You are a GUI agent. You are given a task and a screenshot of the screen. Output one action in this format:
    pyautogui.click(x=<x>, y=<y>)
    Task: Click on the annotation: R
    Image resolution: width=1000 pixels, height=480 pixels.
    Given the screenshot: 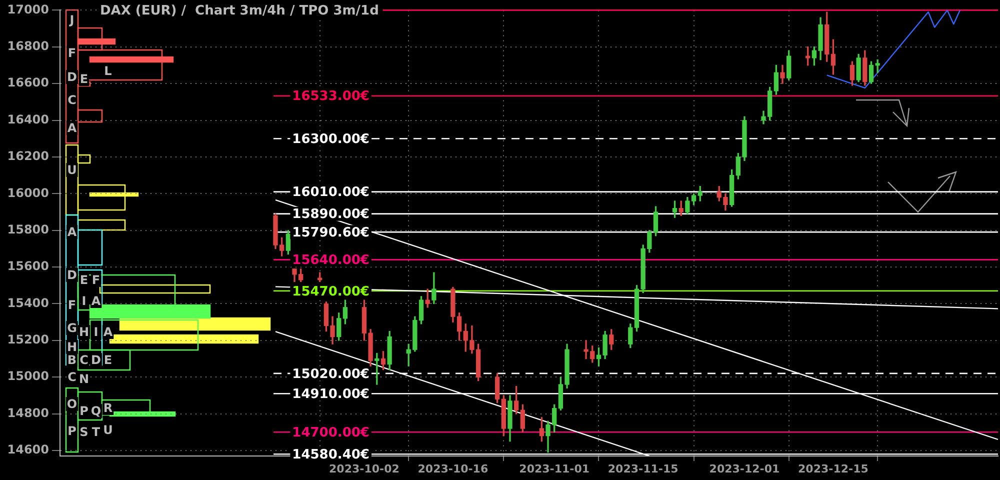 What is the action you would take?
    pyautogui.click(x=108, y=408)
    